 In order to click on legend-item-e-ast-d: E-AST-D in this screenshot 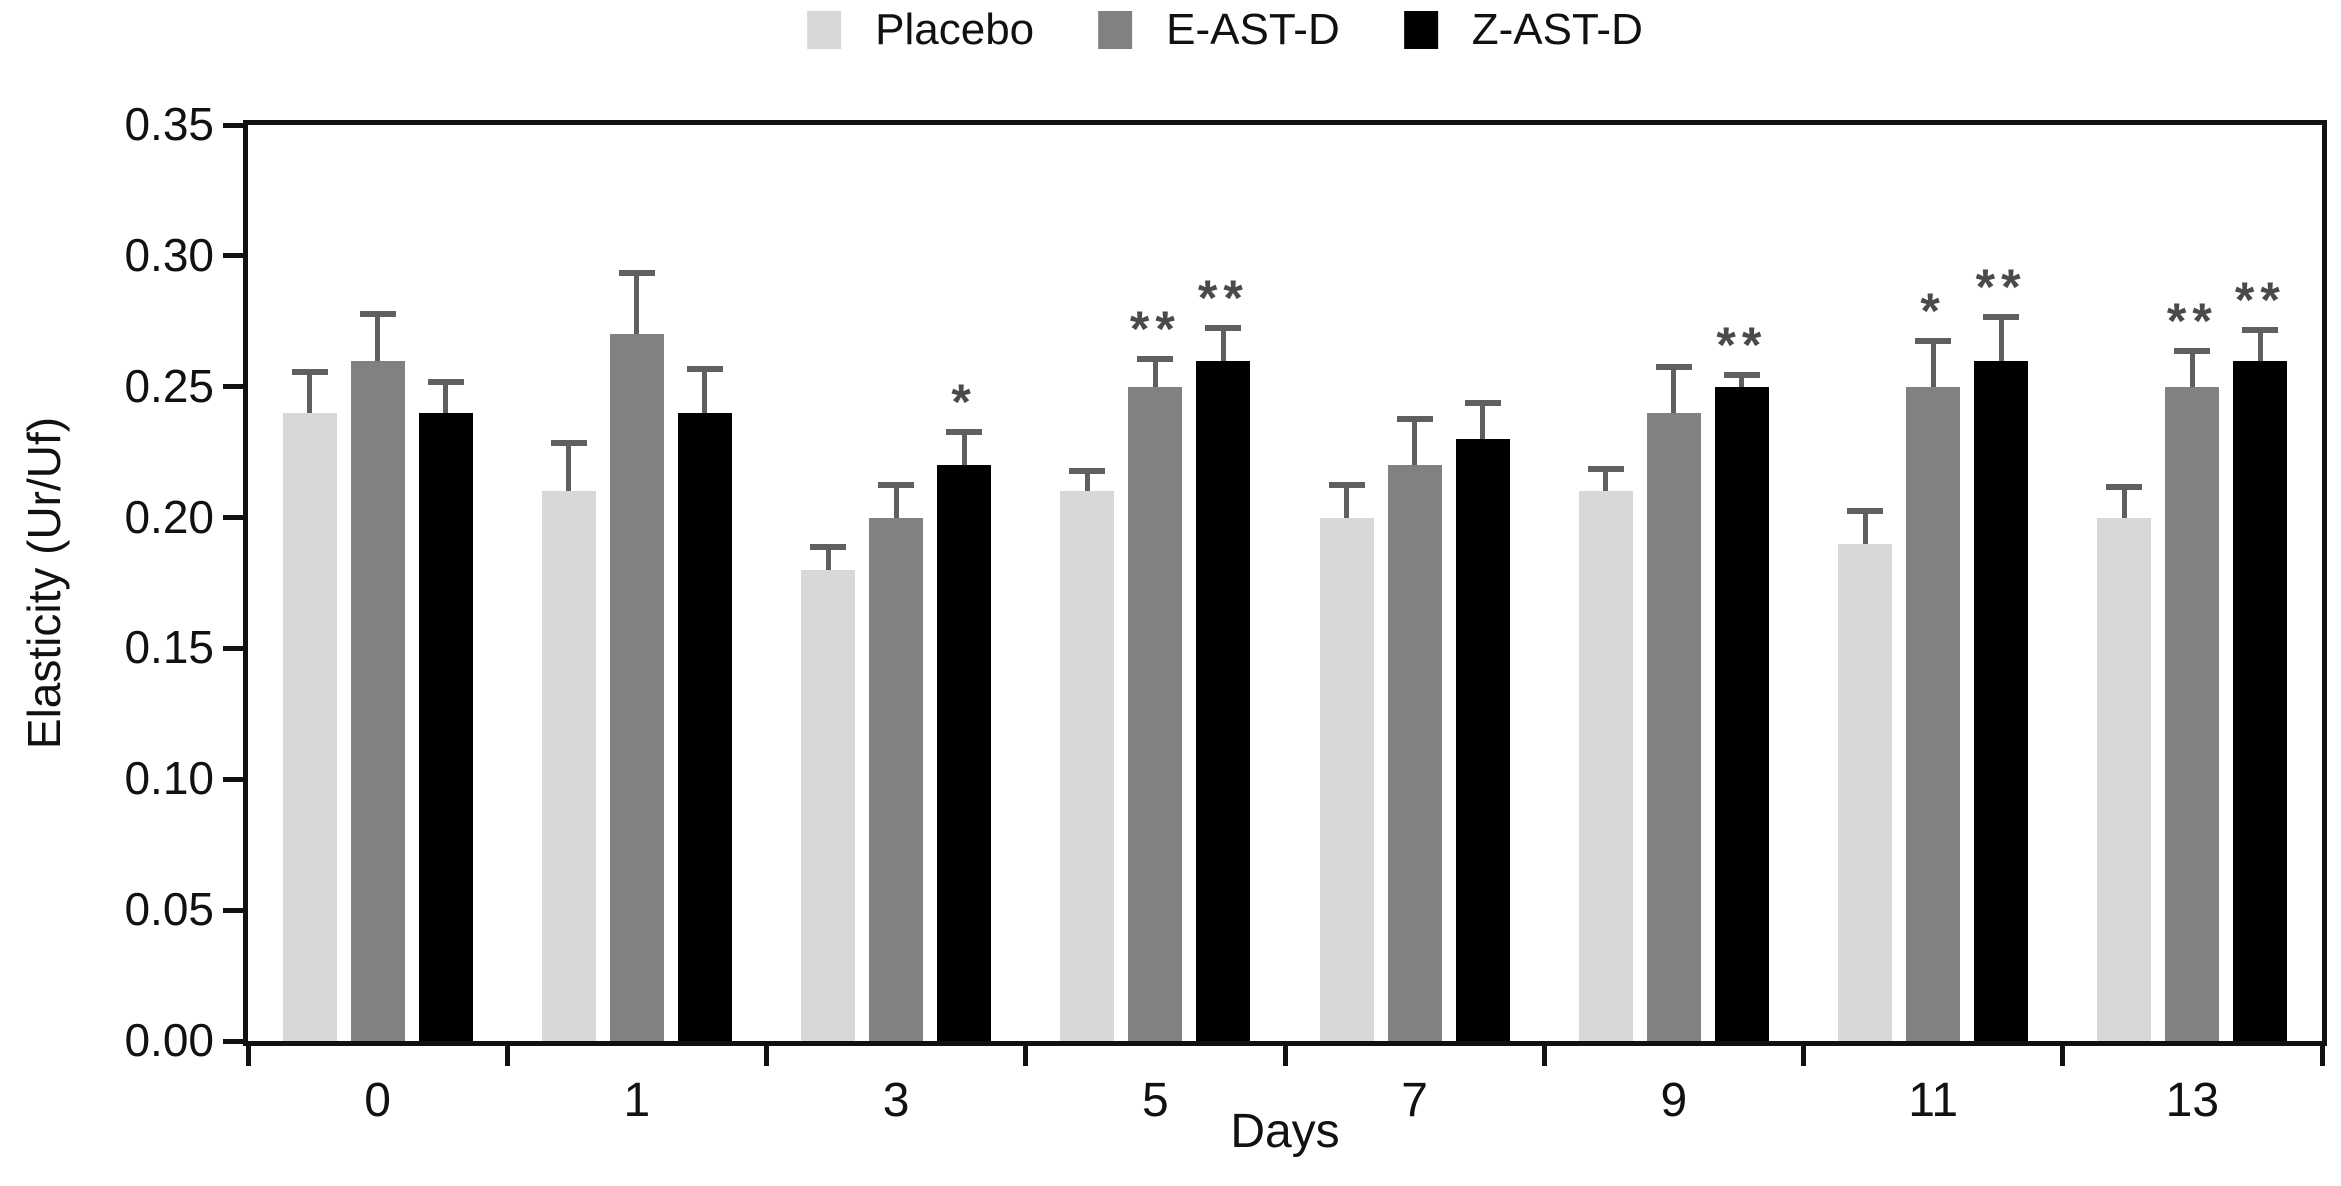, I will do `click(1219, 30)`.